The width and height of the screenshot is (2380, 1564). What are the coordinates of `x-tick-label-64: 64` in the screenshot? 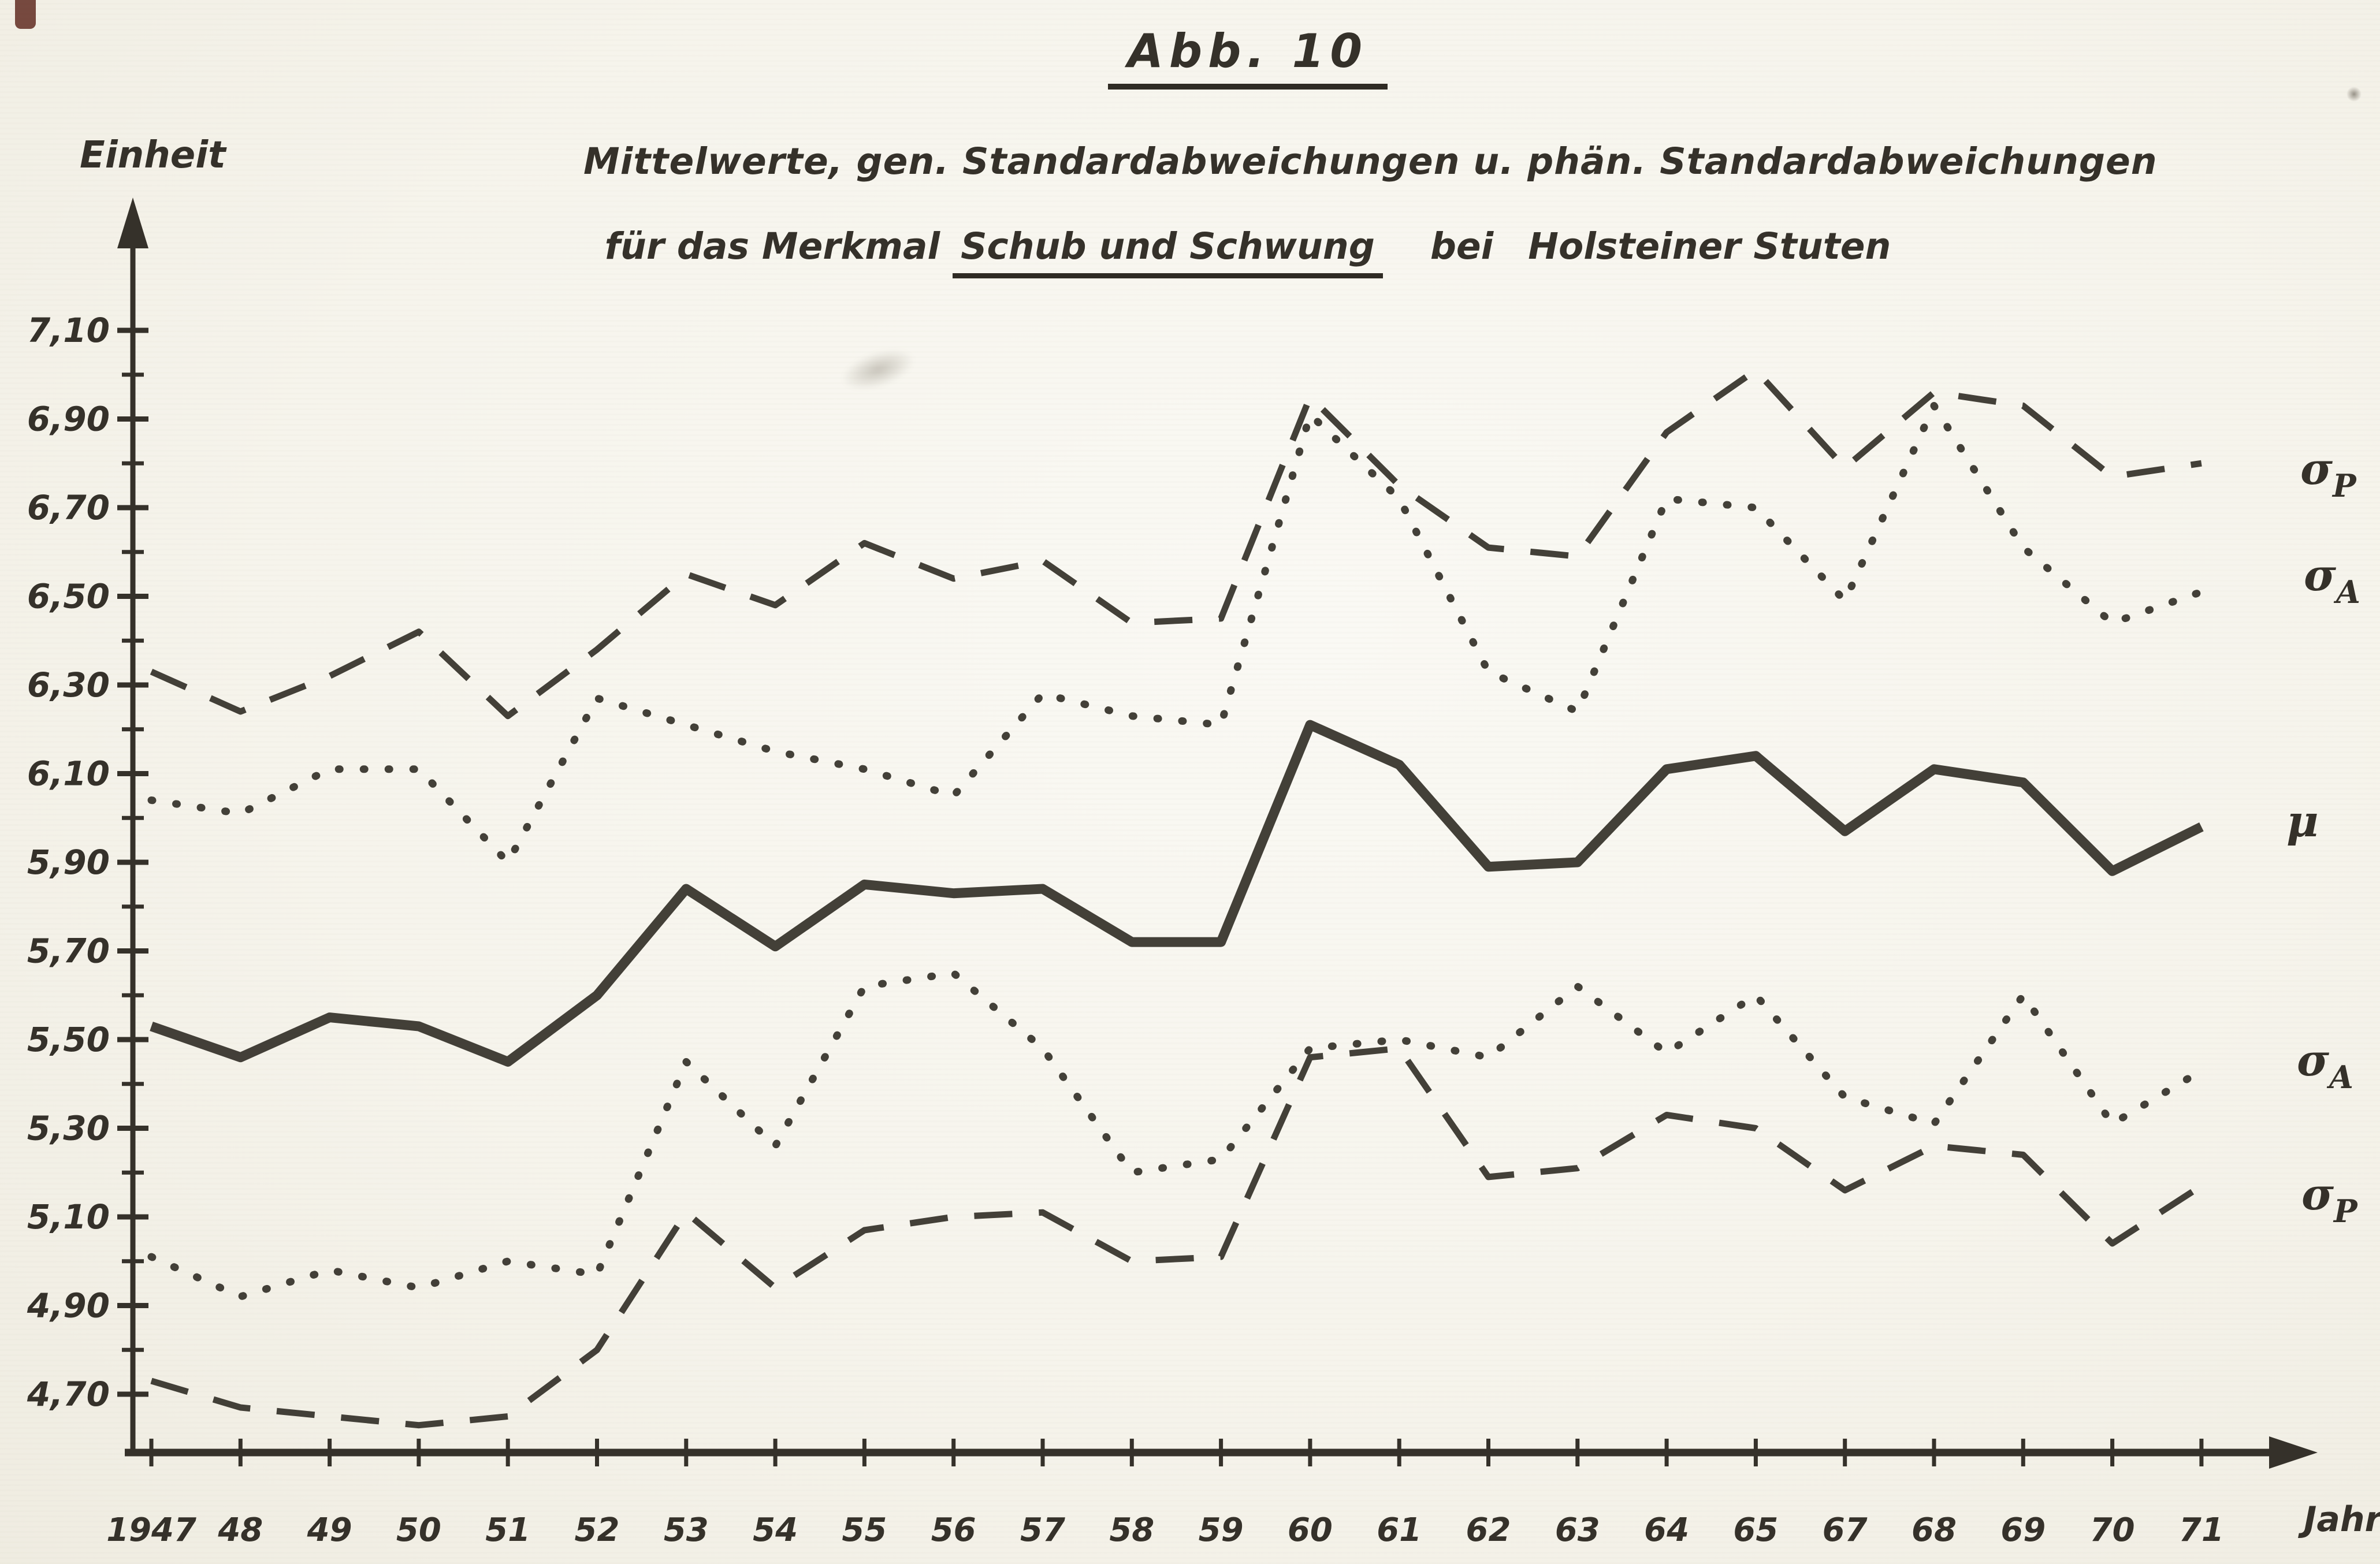 It's located at (1666, 1530).